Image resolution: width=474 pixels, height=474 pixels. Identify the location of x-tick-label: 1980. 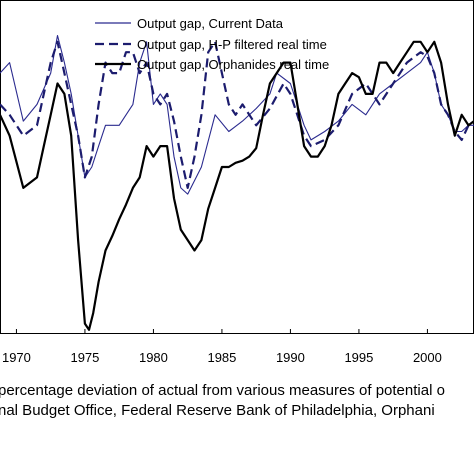
(153, 357).